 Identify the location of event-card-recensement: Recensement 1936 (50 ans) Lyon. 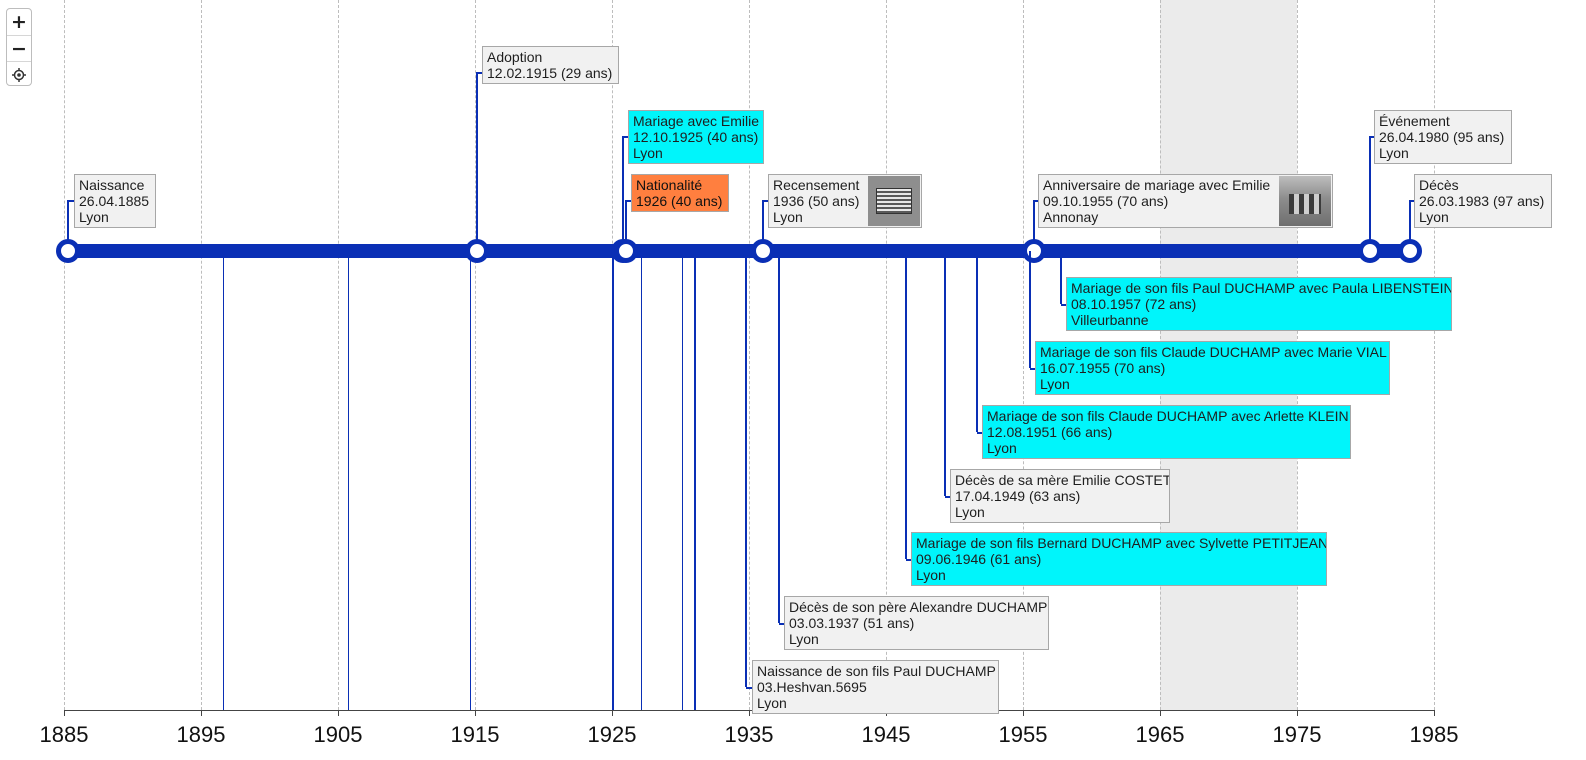
(845, 201).